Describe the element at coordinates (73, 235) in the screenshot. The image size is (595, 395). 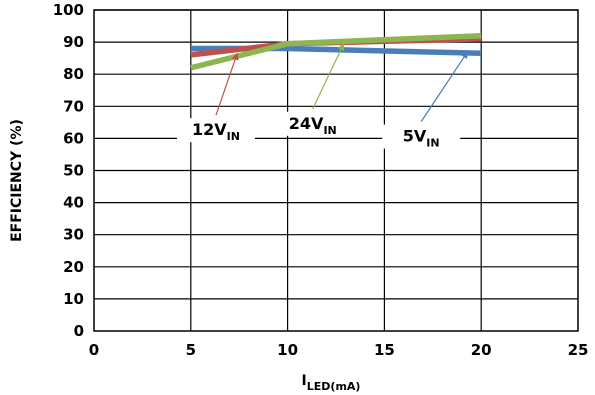
I see `y-tick-label: 30` at that location.